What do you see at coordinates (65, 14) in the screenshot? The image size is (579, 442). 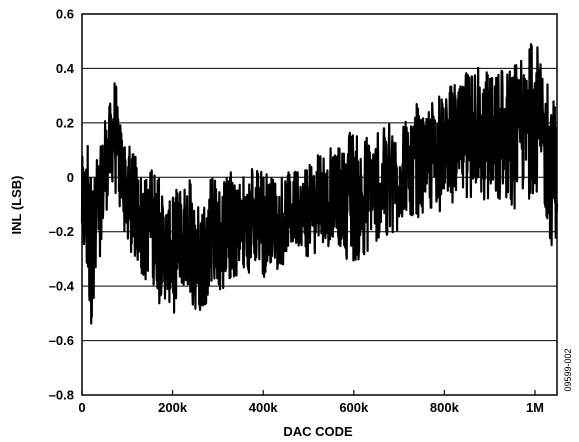 I see `y-tick-label: 0.6` at bounding box center [65, 14].